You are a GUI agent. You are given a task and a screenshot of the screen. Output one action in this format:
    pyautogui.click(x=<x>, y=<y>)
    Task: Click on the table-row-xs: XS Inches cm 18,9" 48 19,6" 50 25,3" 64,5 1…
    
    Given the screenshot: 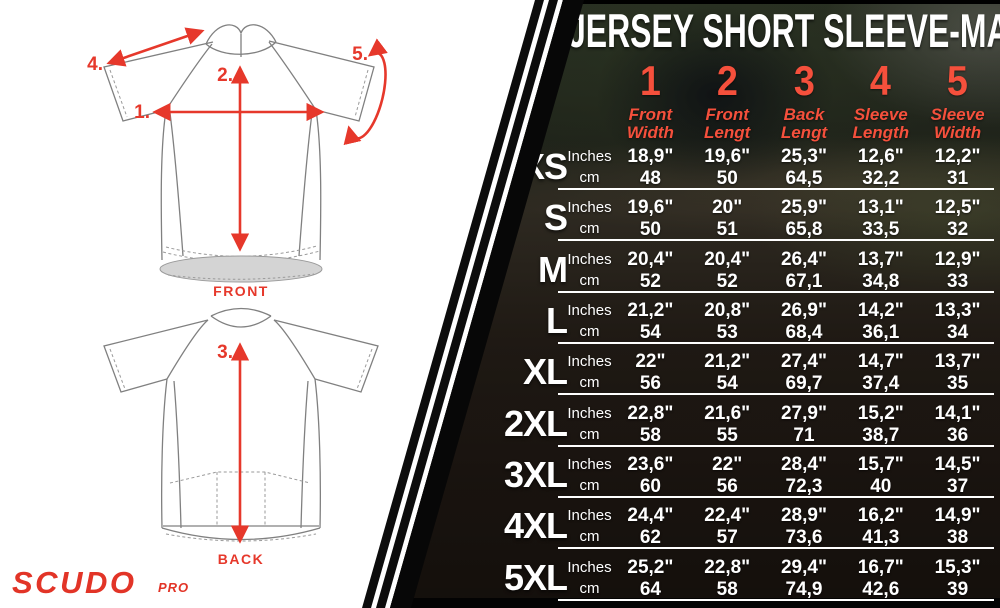 What is the action you would take?
    pyautogui.click(x=748, y=167)
    